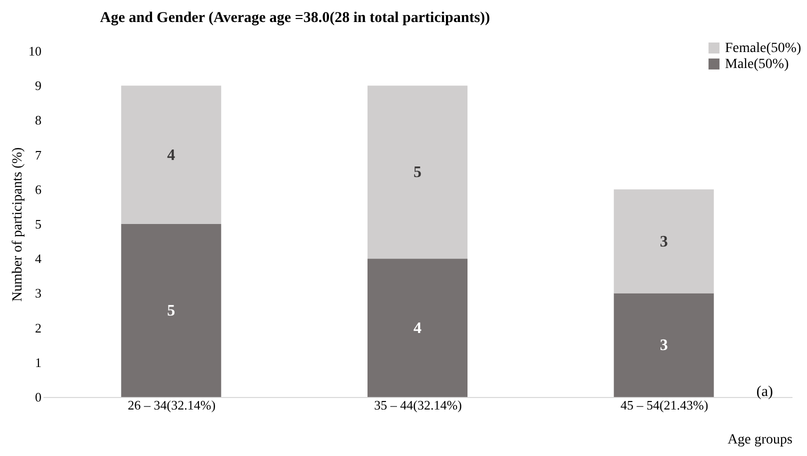 The width and height of the screenshot is (807, 456). What do you see at coordinates (764, 392) in the screenshot?
I see `annotation: (a)` at bounding box center [764, 392].